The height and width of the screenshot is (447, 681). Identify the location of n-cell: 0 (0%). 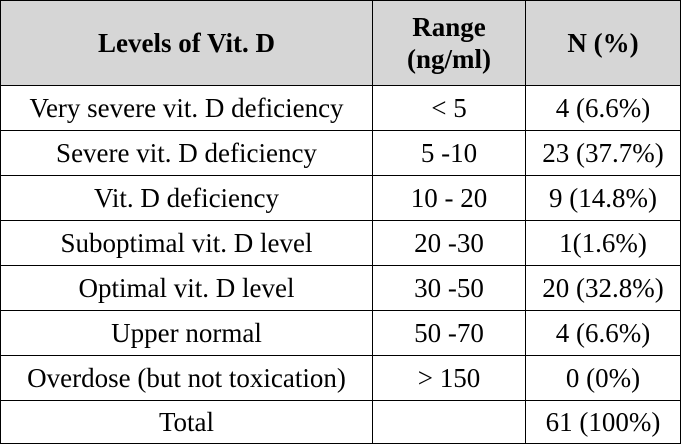
(603, 378).